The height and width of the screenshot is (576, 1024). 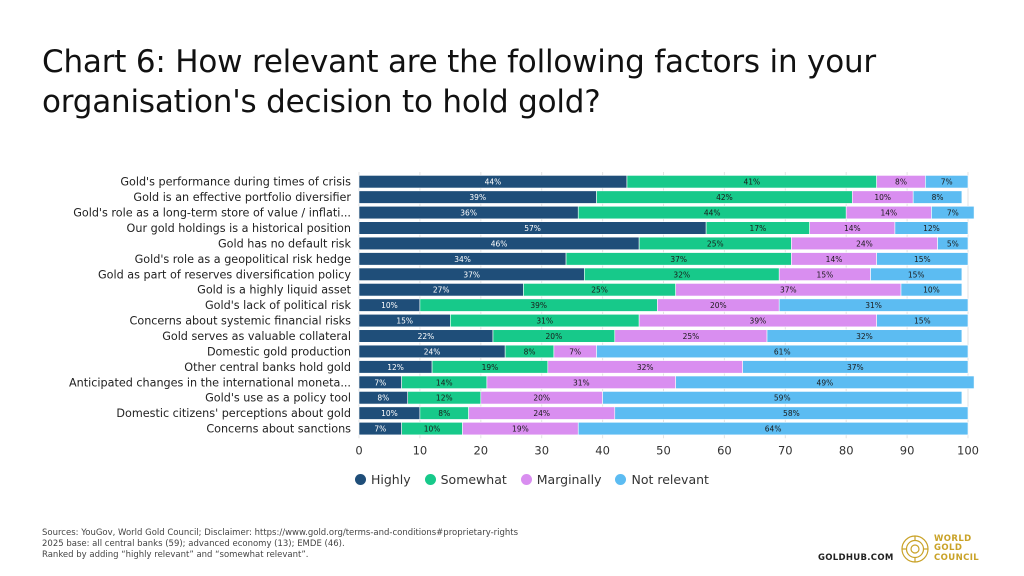 What do you see at coordinates (473, 479) in the screenshot?
I see `legend-label-somewhat: Somewhat` at bounding box center [473, 479].